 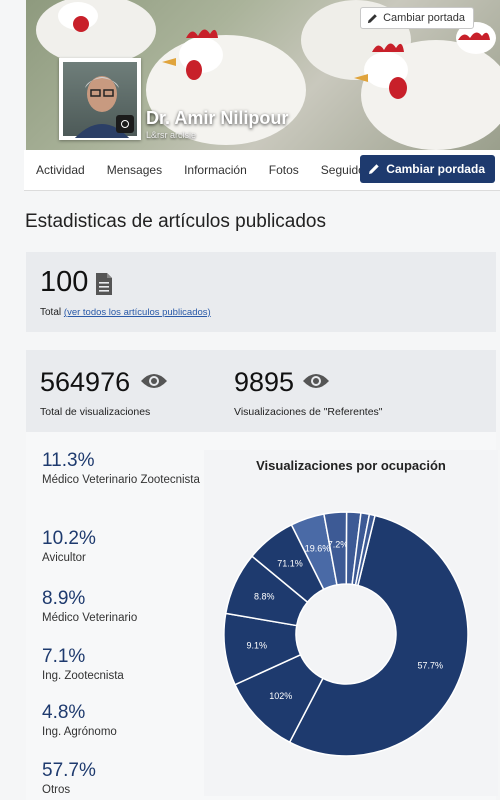 What do you see at coordinates (134, 170) in the screenshot?
I see `tab-messages: Mensages` at bounding box center [134, 170].